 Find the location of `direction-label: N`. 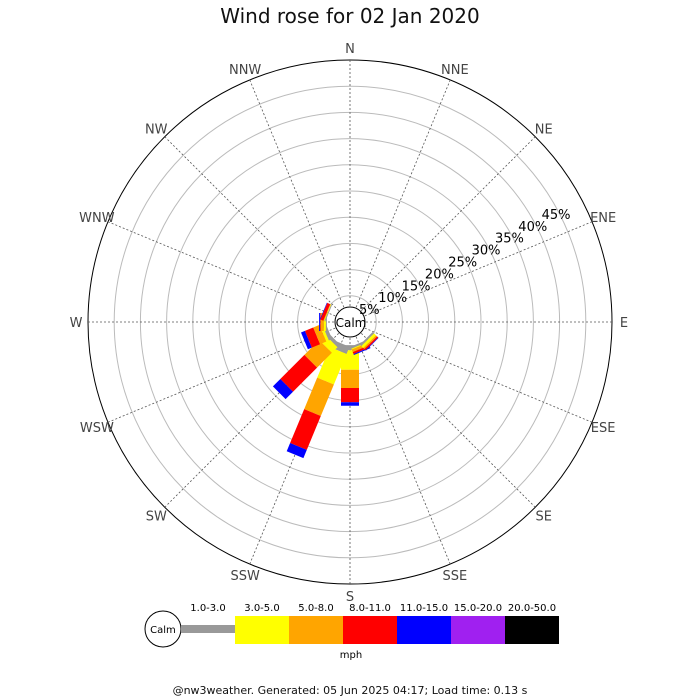

direction-label: N is located at coordinates (350, 49).